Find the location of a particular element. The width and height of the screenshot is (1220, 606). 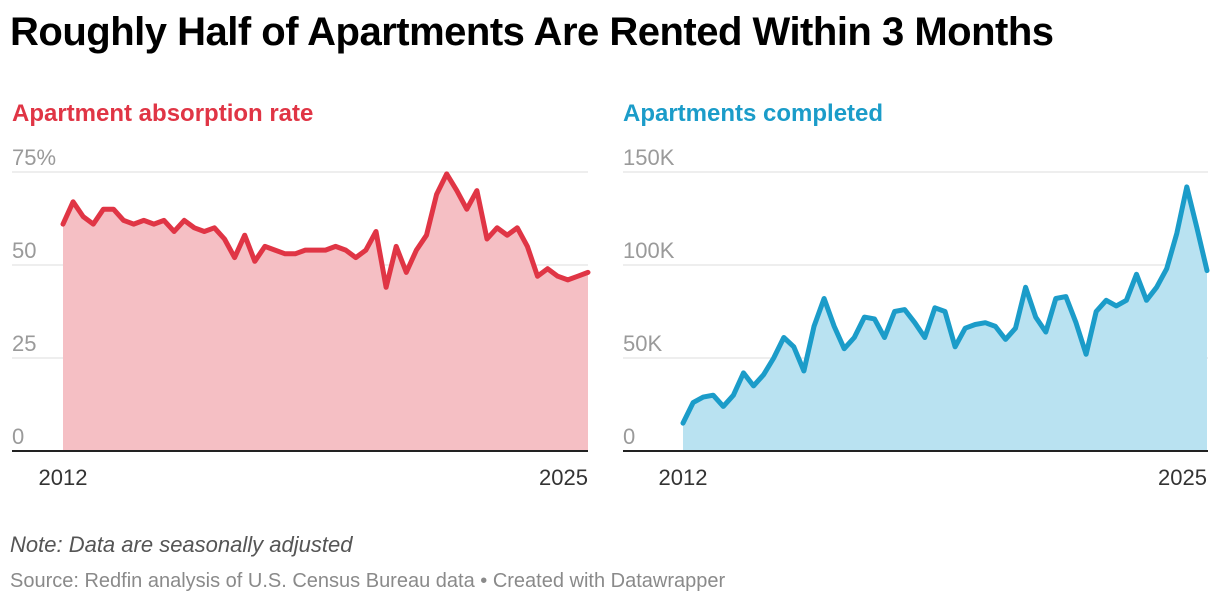

absorption-x-tick-label: 2025 is located at coordinates (563, 477).